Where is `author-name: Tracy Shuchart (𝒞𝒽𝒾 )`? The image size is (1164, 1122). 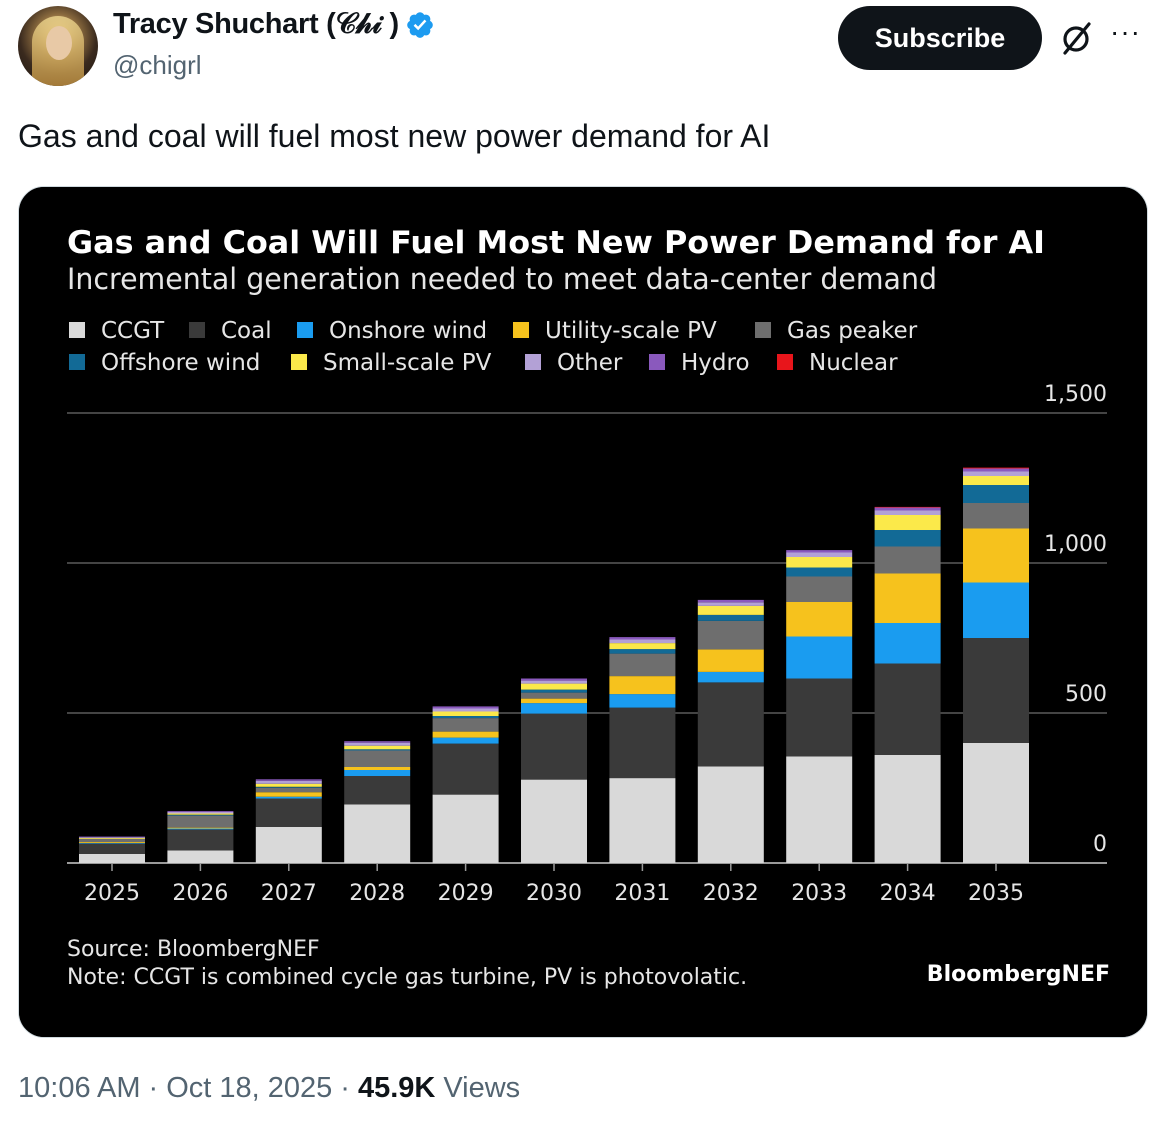
author-name: Tracy Shuchart (𝒞𝒽𝒾 ) is located at coordinates (256, 24).